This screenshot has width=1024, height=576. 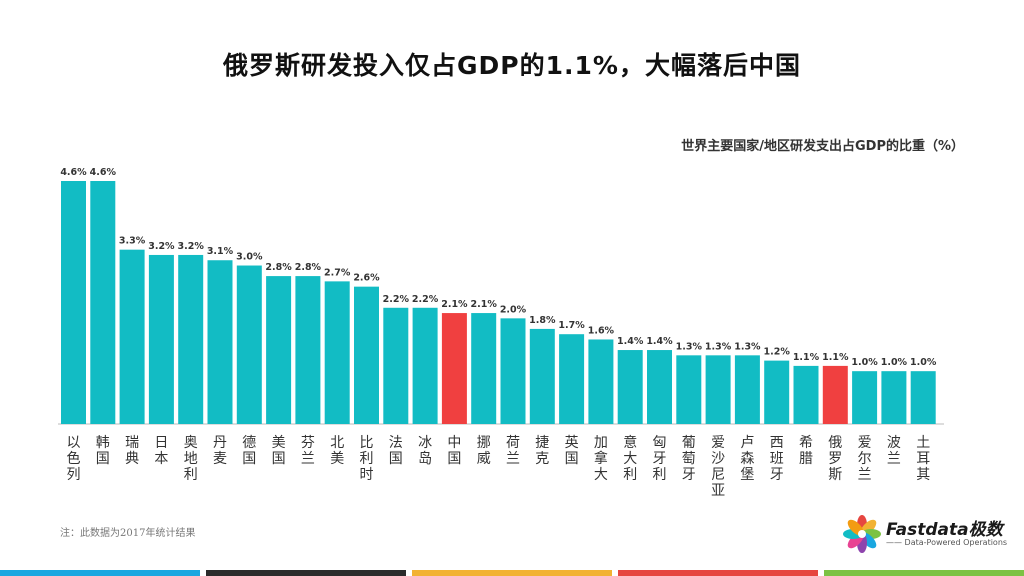 I want to click on category-label: 韩国, so click(x=103, y=451).